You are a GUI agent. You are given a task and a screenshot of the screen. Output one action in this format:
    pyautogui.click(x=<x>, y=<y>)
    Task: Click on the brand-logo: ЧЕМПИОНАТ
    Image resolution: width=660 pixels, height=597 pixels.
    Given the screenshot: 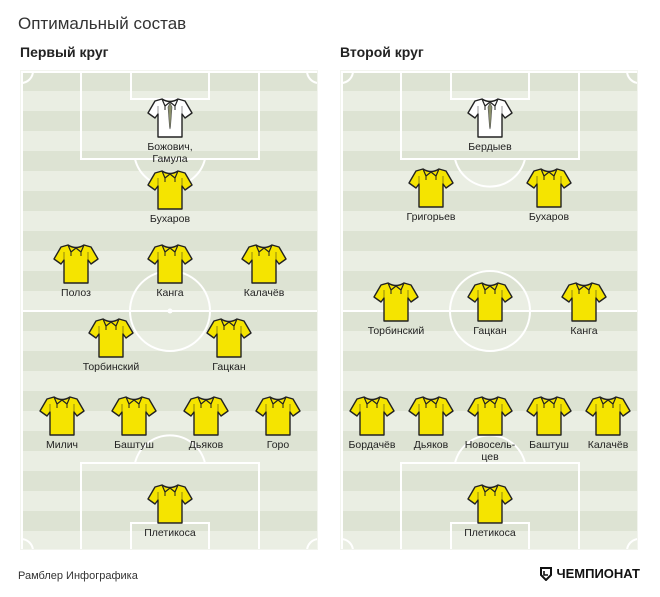 What is the action you would take?
    pyautogui.click(x=590, y=573)
    